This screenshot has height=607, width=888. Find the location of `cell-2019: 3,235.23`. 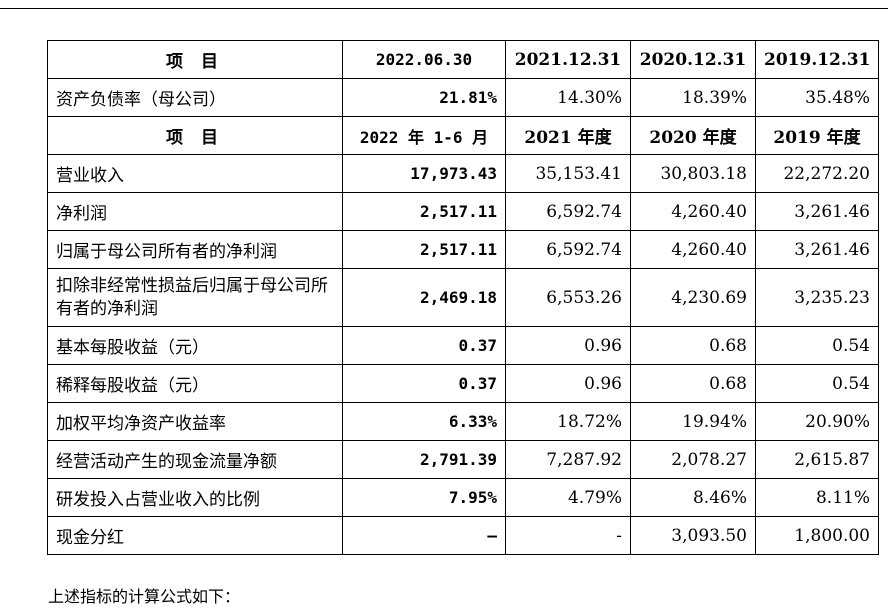

cell-2019: 3,235.23 is located at coordinates (817, 297).